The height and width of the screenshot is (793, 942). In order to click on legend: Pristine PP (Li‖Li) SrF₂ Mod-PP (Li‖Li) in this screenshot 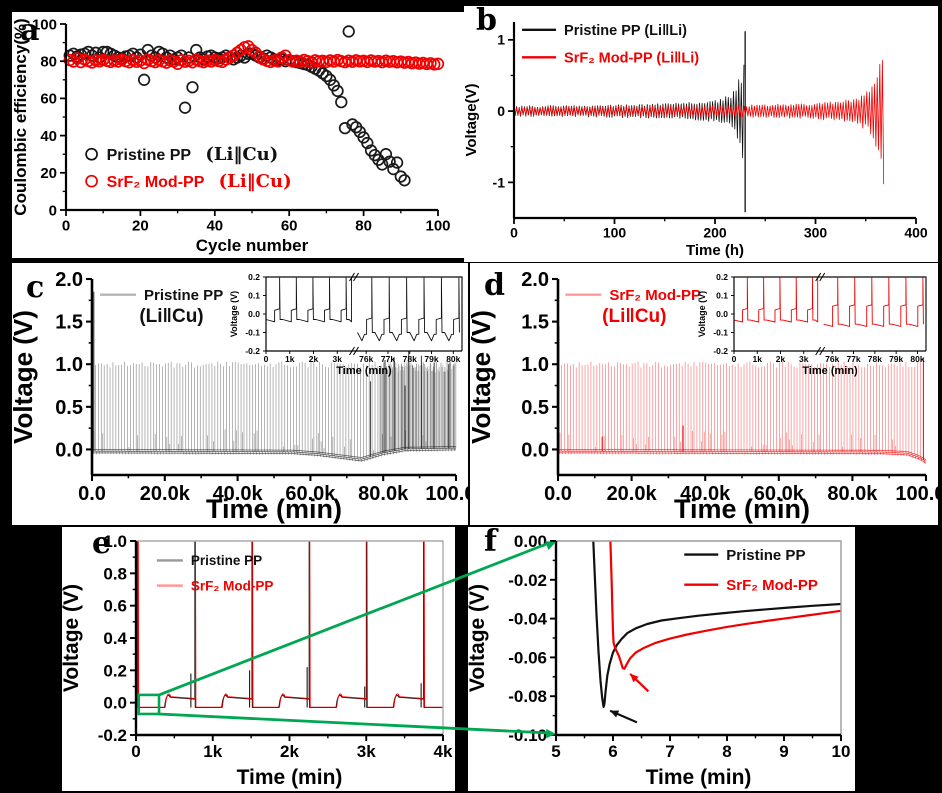, I will do `click(610, 44)`.